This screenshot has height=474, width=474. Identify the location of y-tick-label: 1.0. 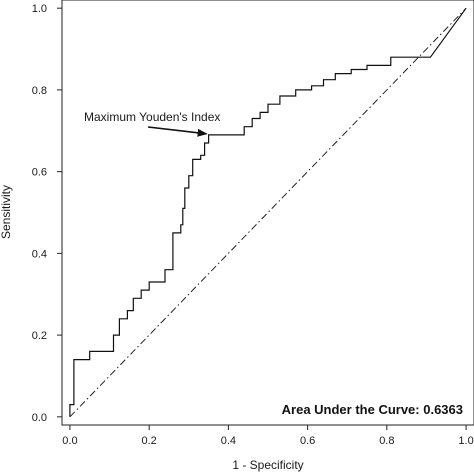
(39, 9).